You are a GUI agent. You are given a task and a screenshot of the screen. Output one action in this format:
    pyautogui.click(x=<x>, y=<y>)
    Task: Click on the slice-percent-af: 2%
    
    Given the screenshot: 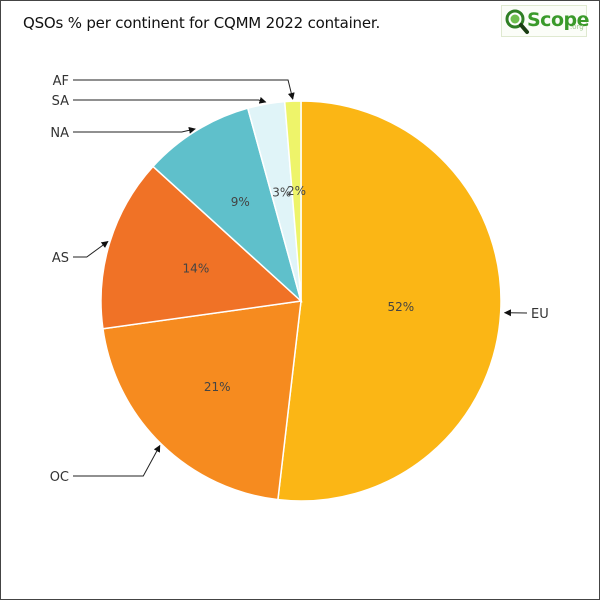 What is the action you would take?
    pyautogui.click(x=296, y=191)
    